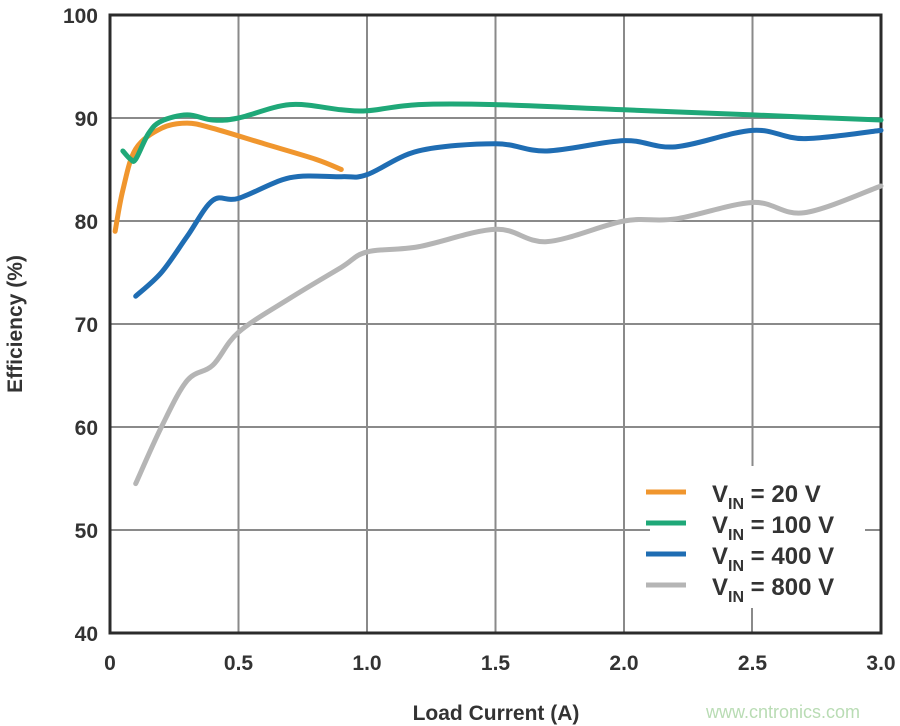  What do you see at coordinates (86, 634) in the screenshot?
I see `y-tick-label: 40` at bounding box center [86, 634].